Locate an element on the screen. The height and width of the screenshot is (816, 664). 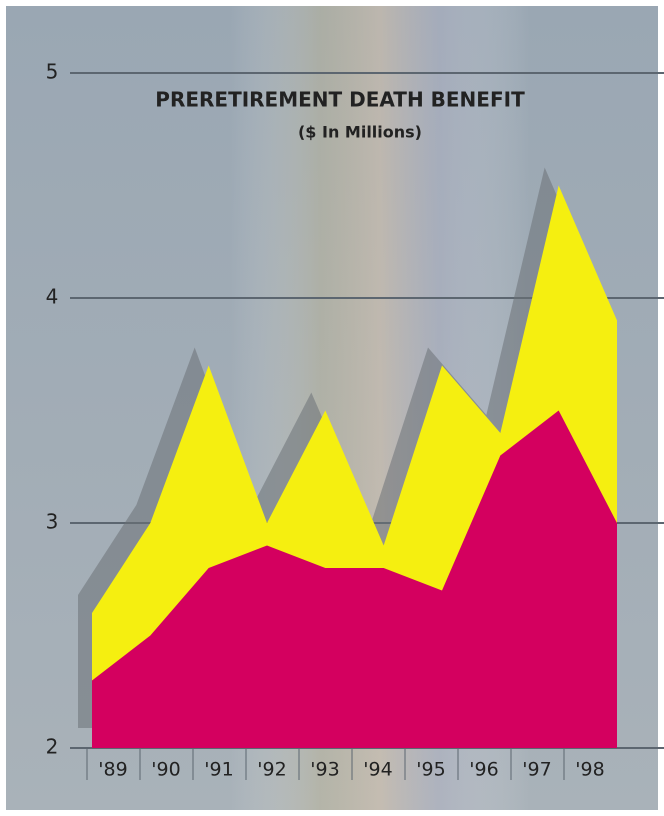
y-tick-label: 3 is located at coordinates (52, 522).